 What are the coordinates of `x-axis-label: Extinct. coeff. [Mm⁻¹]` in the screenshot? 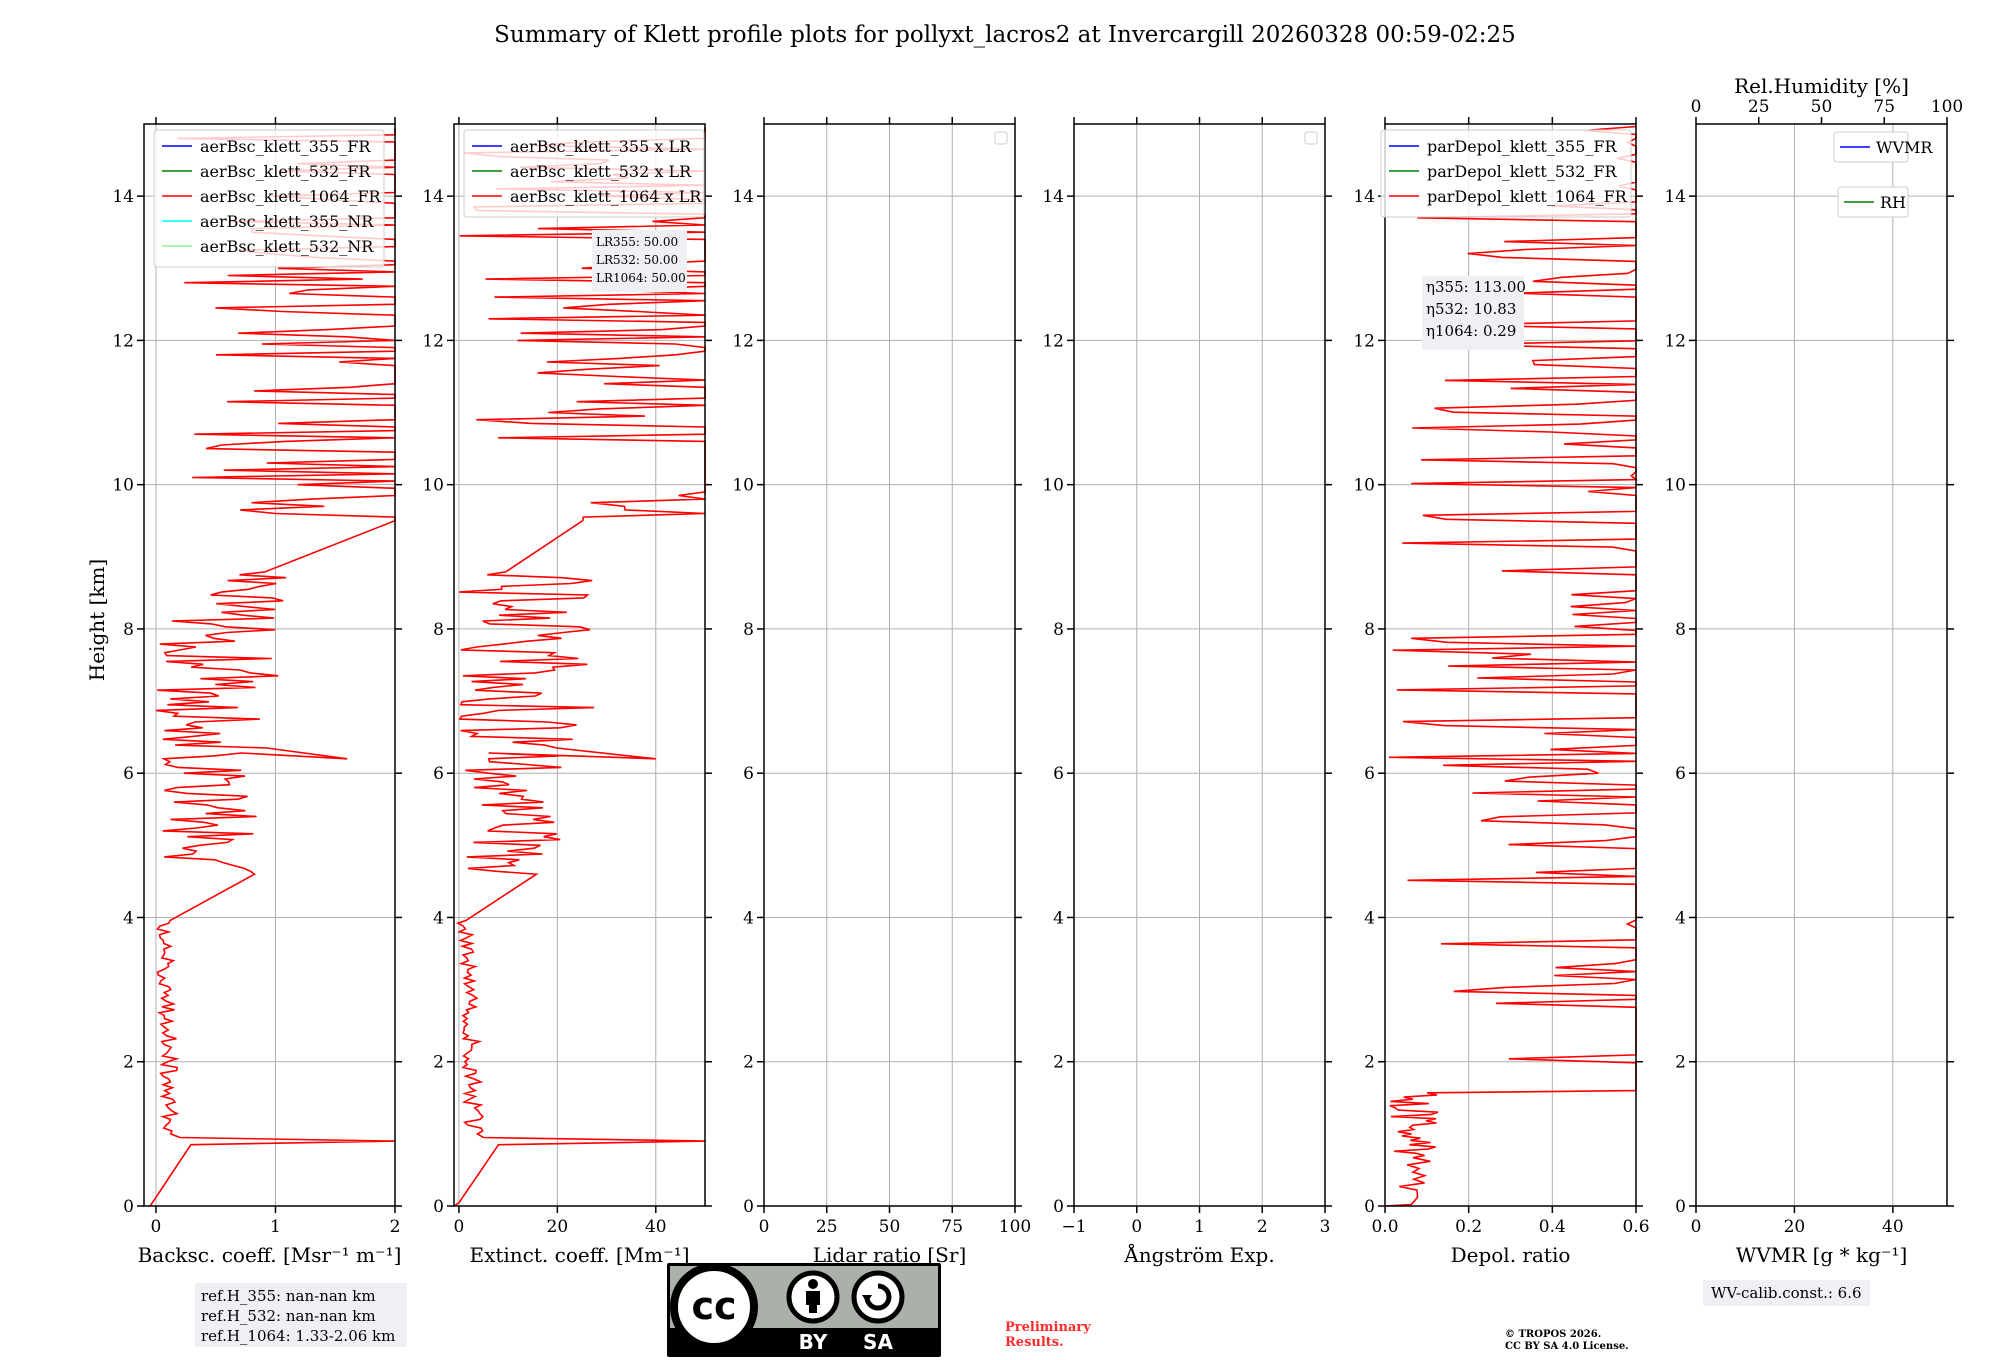 It's located at (579, 1255).